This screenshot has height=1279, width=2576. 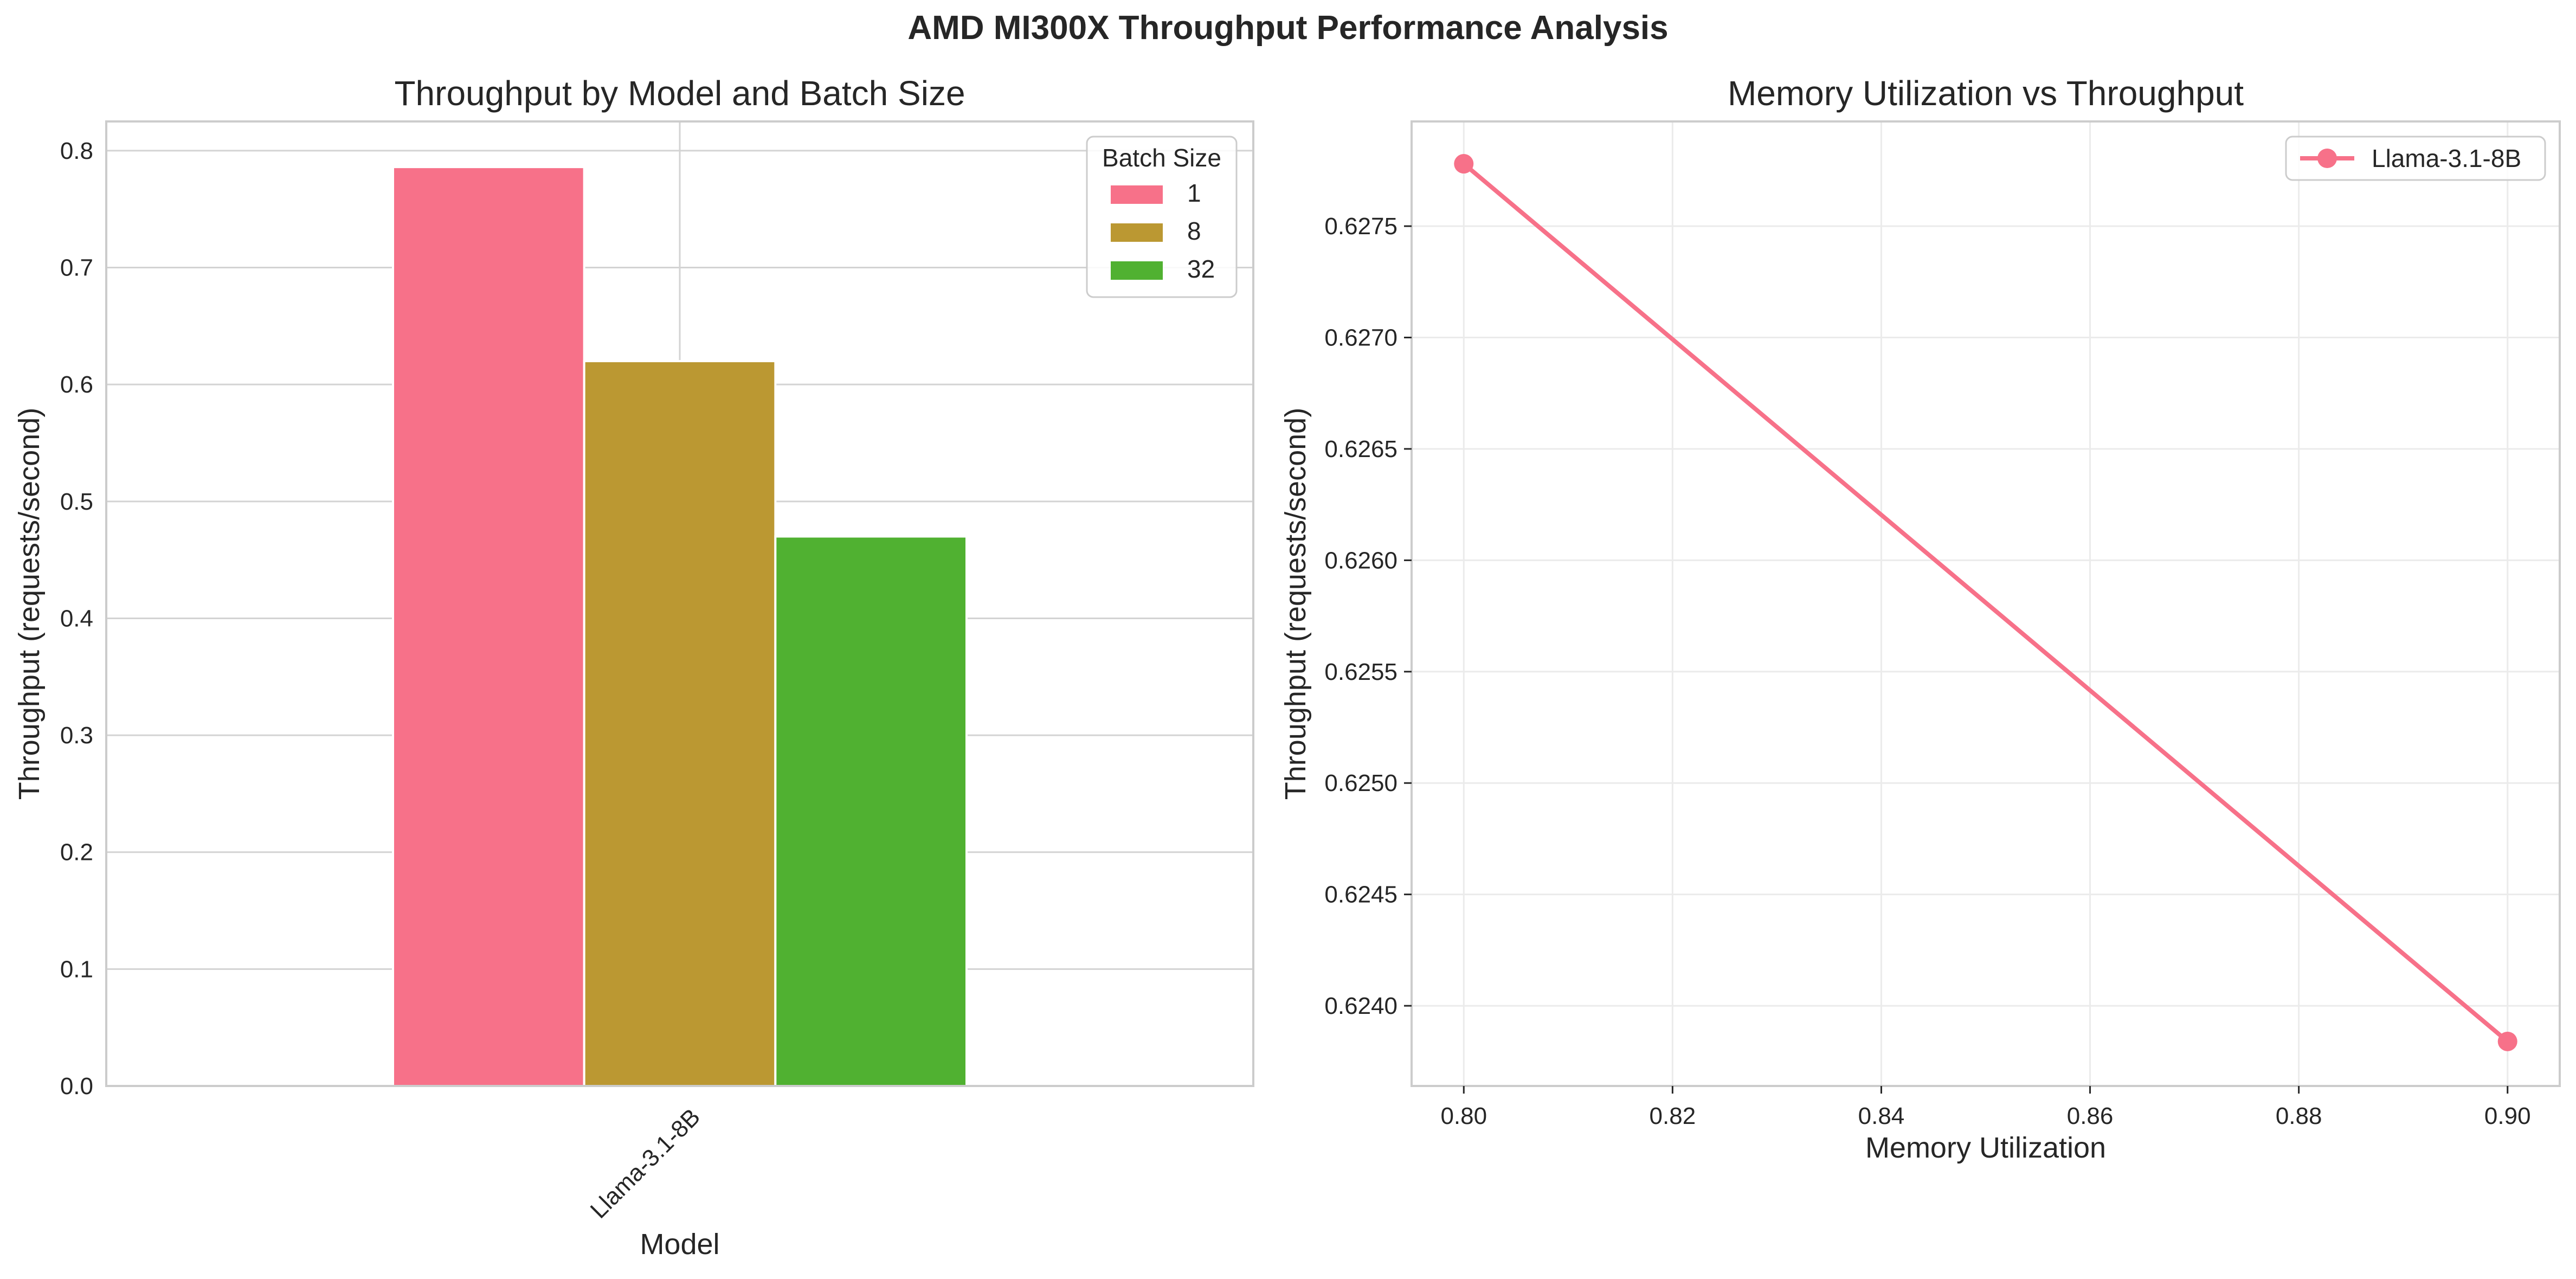 I want to click on y-tick-label: 0.6270, so click(x=1361, y=338).